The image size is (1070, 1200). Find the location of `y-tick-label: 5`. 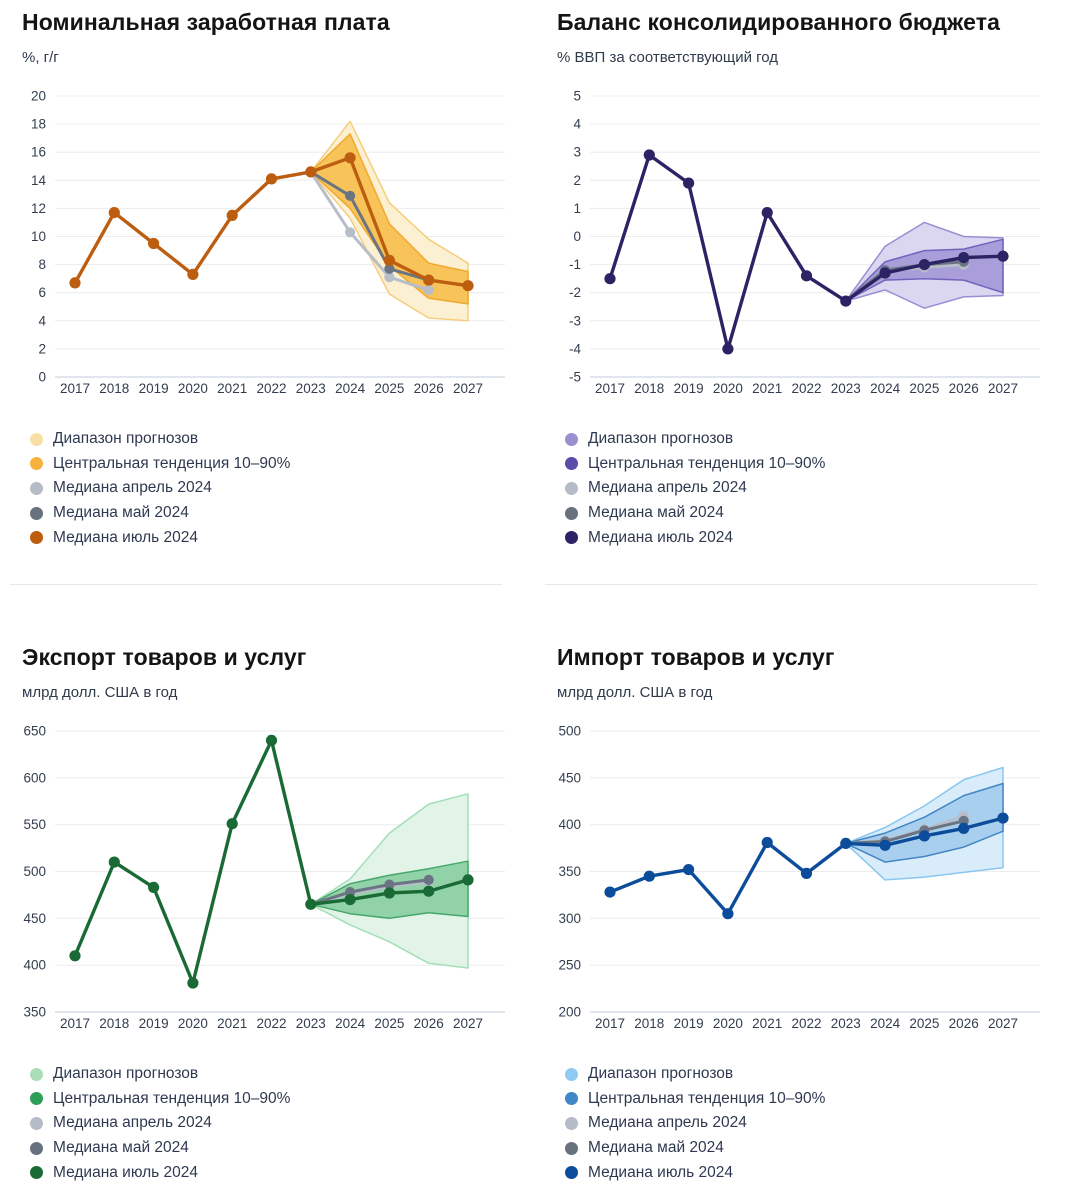

y-tick-label: 5 is located at coordinates (577, 96).